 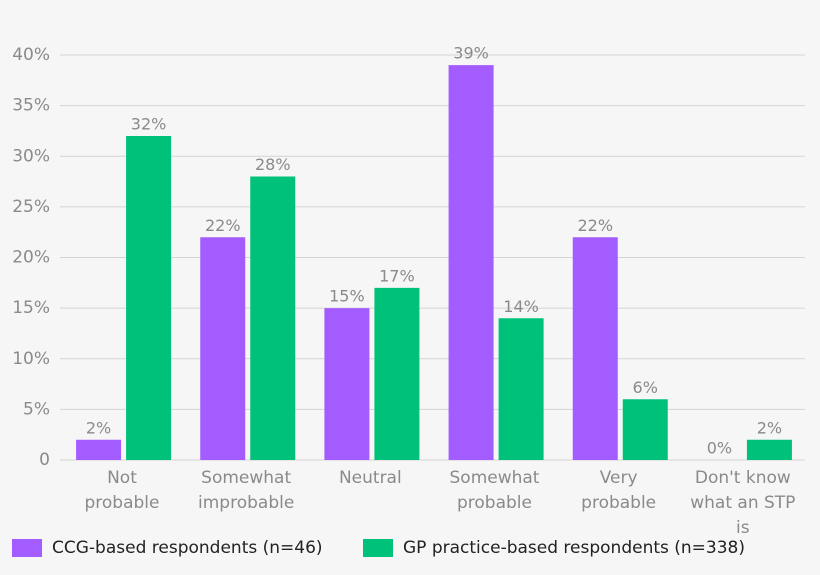 What do you see at coordinates (36, 409) in the screenshot?
I see `y-tick-label: 5%` at bounding box center [36, 409].